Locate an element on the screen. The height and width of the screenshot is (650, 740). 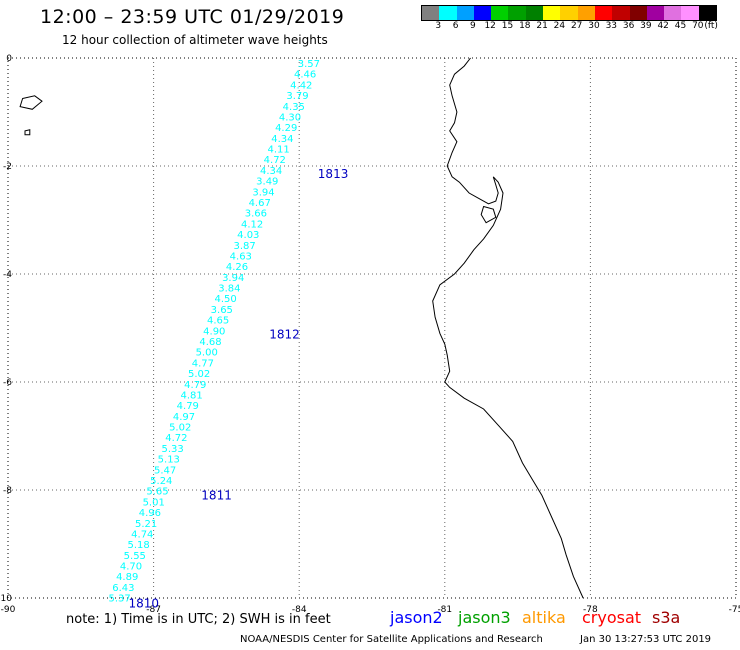
wave-height-value: 6.43 is located at coordinates (123, 588).